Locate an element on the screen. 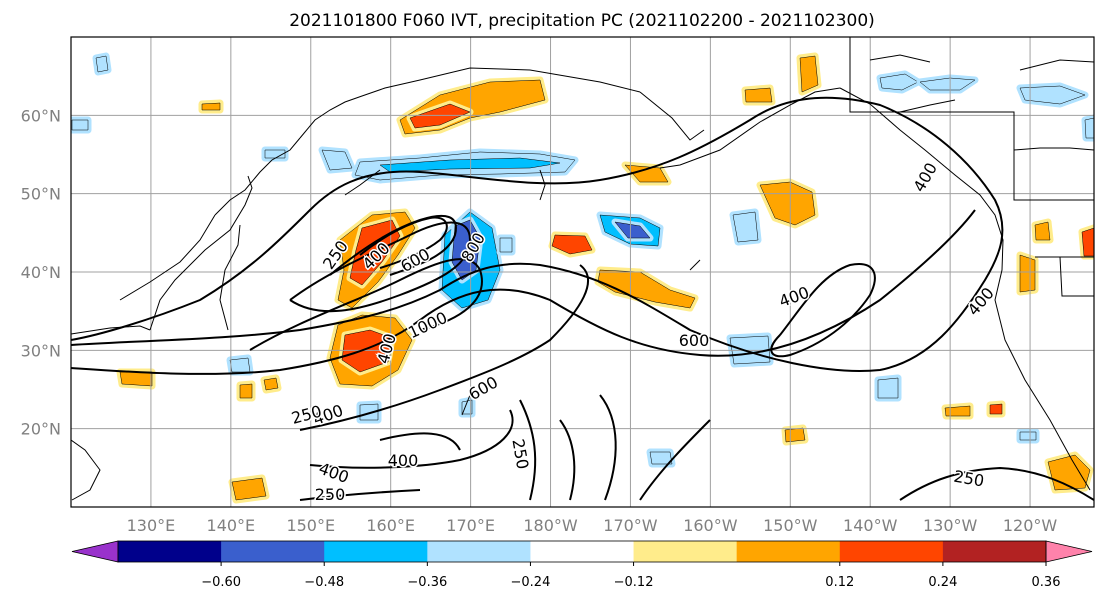 This screenshot has width=1105, height=601. y-tick-label: 60°N is located at coordinates (41, 115).